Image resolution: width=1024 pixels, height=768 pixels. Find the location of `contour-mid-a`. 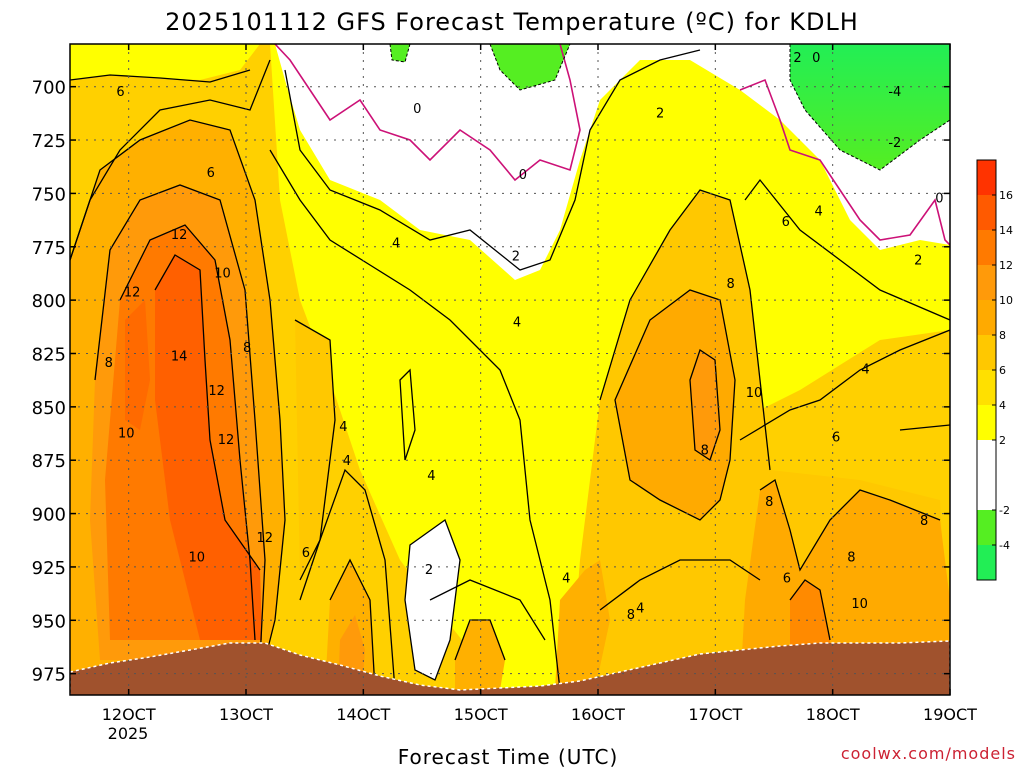

contour-mid-a is located at coordinates (315, 450).